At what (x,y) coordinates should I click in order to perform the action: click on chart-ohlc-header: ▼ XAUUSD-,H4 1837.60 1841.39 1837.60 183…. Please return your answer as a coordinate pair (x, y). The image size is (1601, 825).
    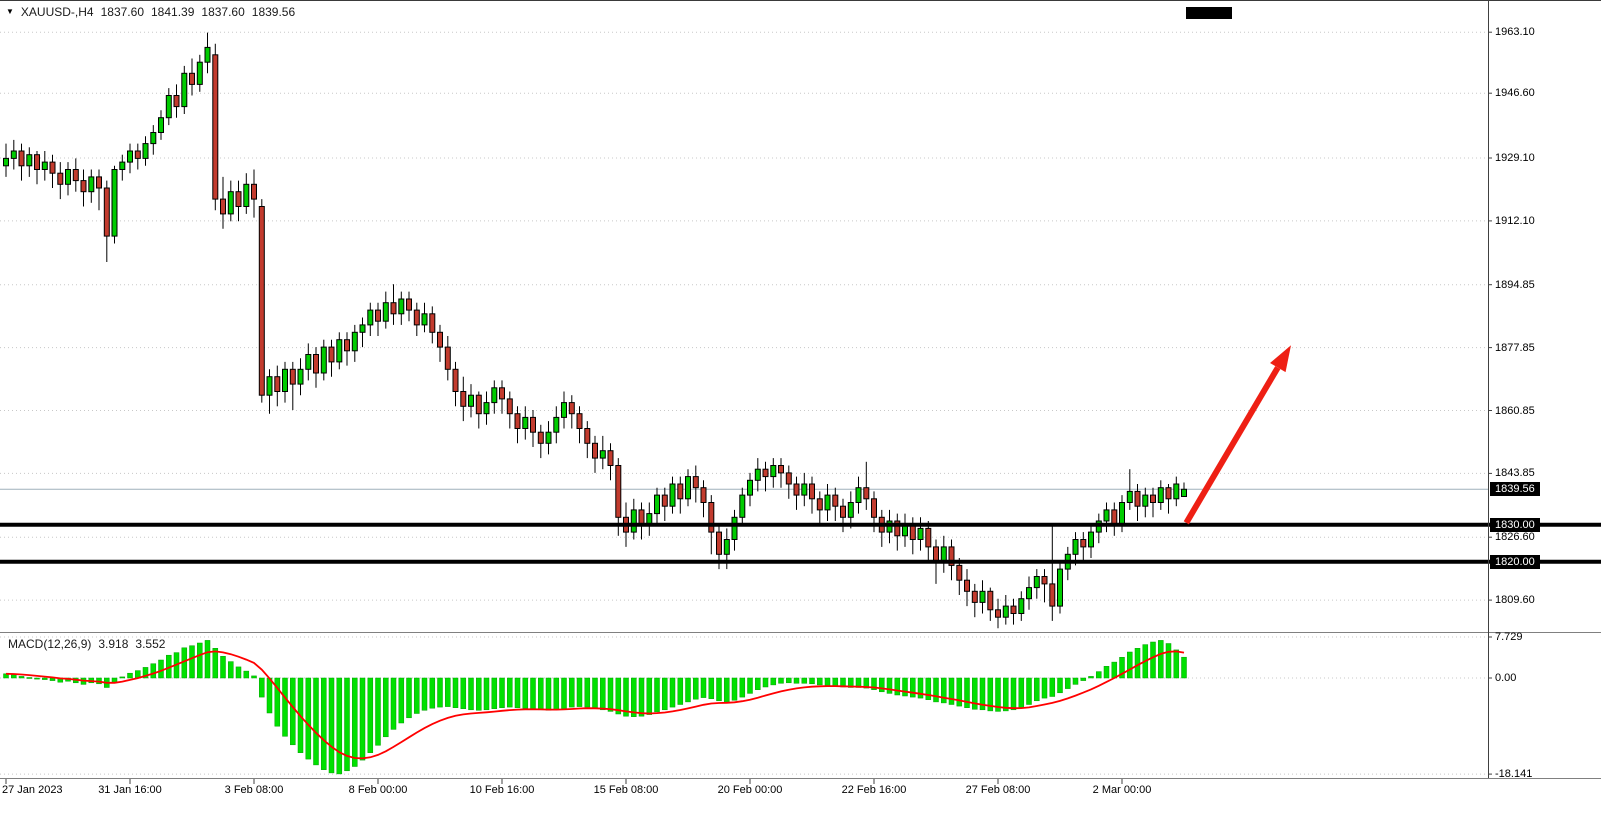
    Looking at the image, I should click on (150, 12).